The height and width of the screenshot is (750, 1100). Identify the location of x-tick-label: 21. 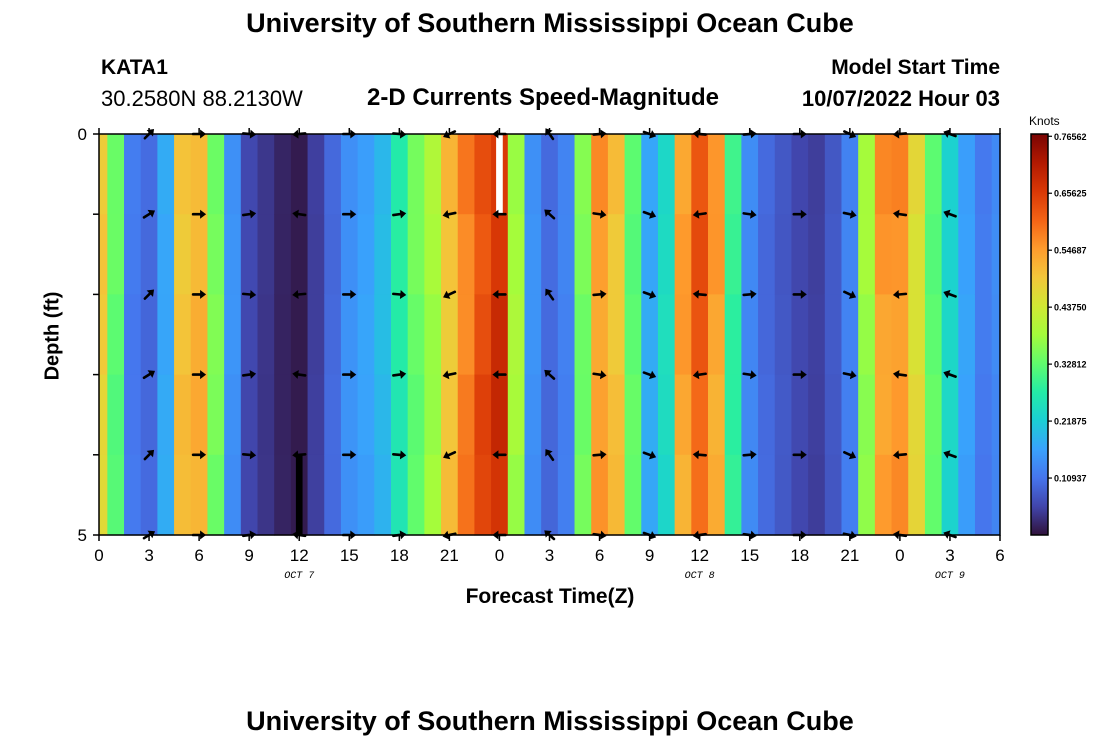
(449, 555).